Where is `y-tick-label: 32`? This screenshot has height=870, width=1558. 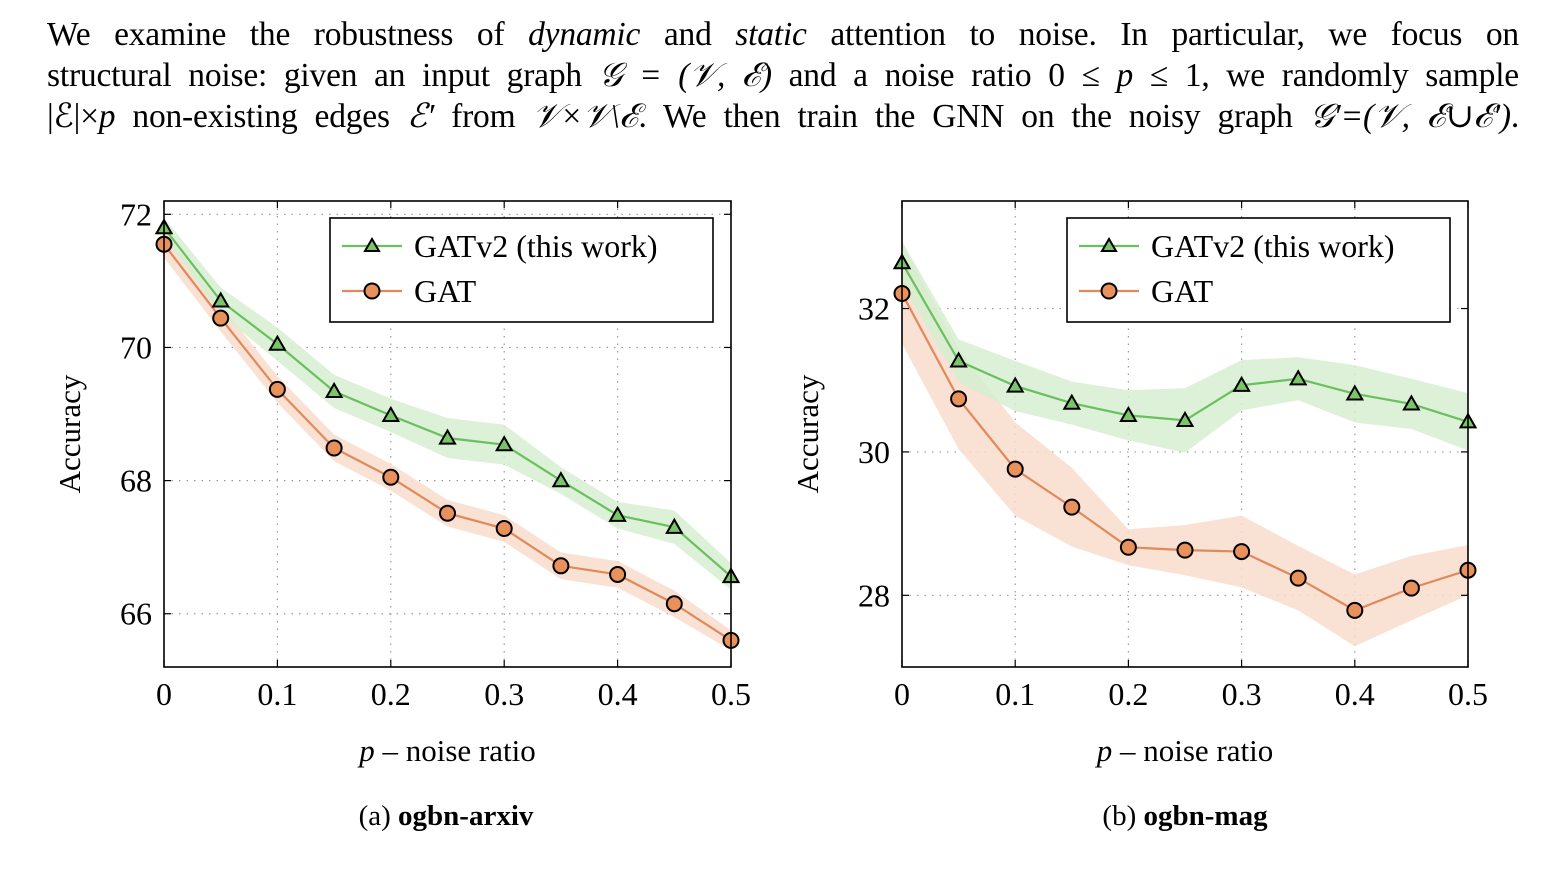
y-tick-label: 32 is located at coordinates (874, 309).